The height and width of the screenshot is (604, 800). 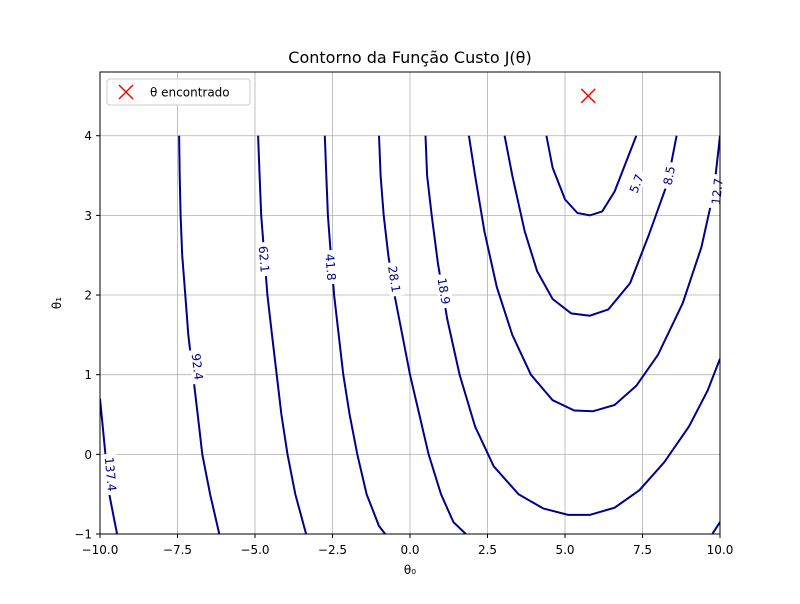 I want to click on contour-label: 41.8, so click(x=330, y=267).